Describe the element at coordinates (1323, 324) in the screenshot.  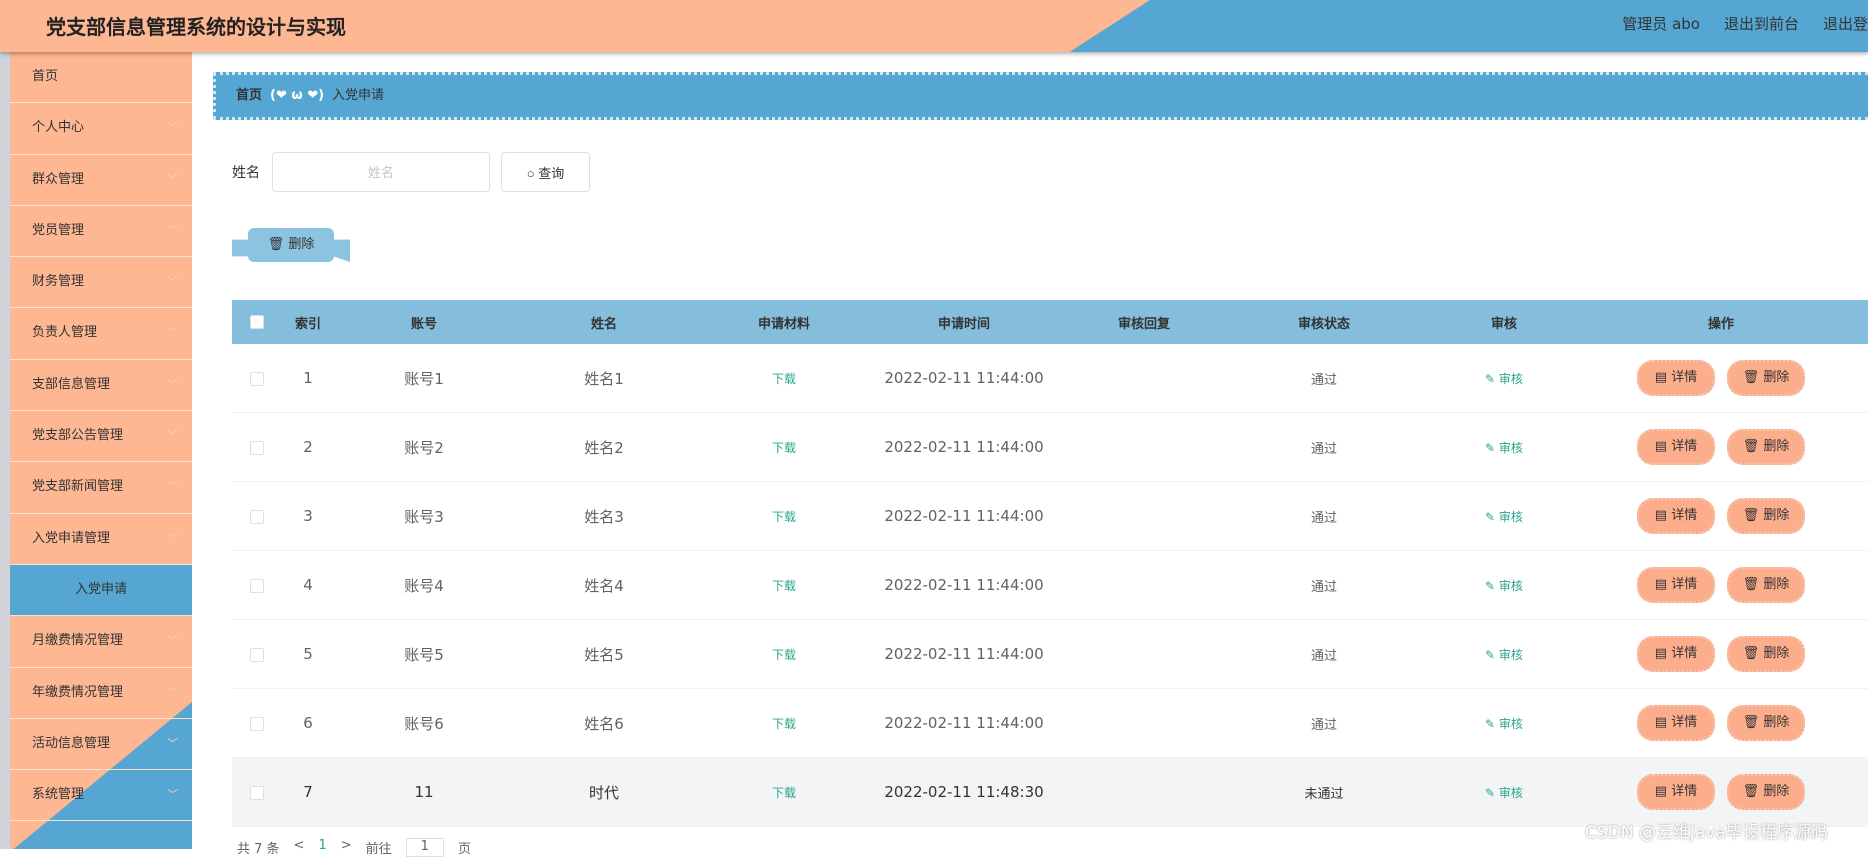
I see `col-status: 审核状态` at that location.